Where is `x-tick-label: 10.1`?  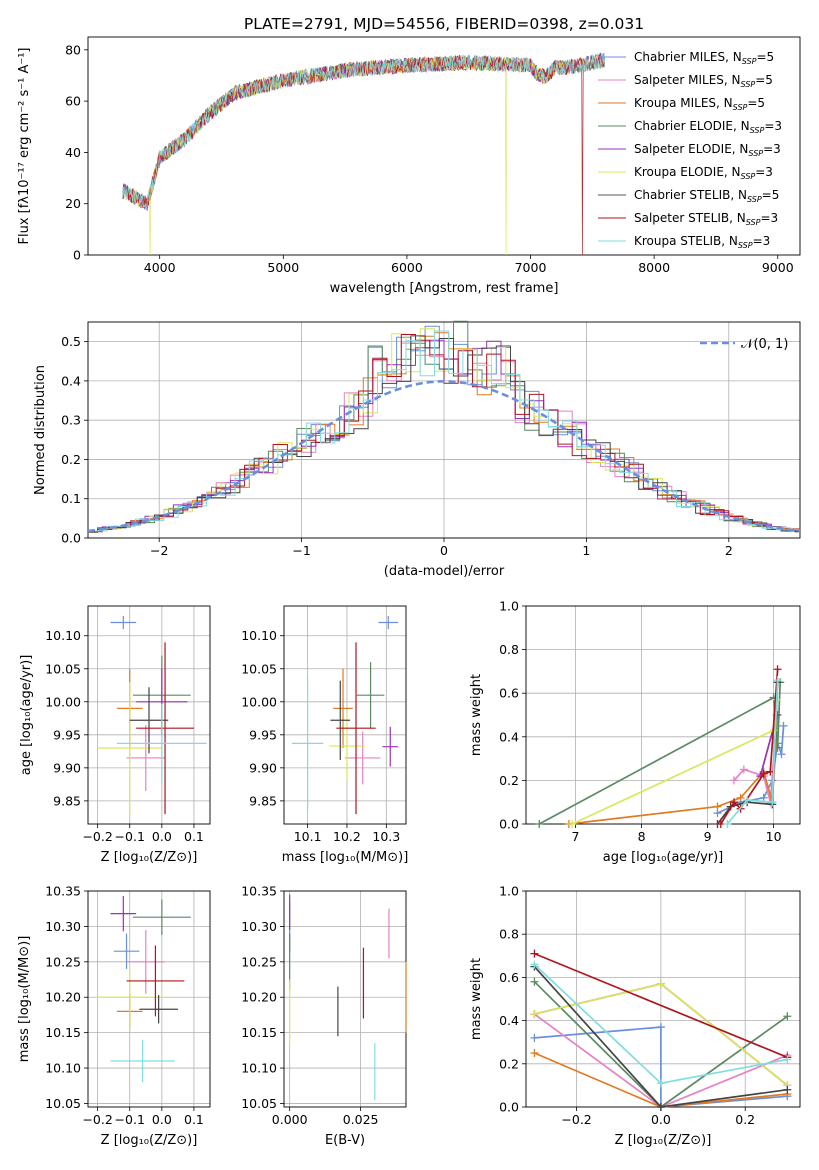
x-tick-label: 10.1 is located at coordinates (308, 836).